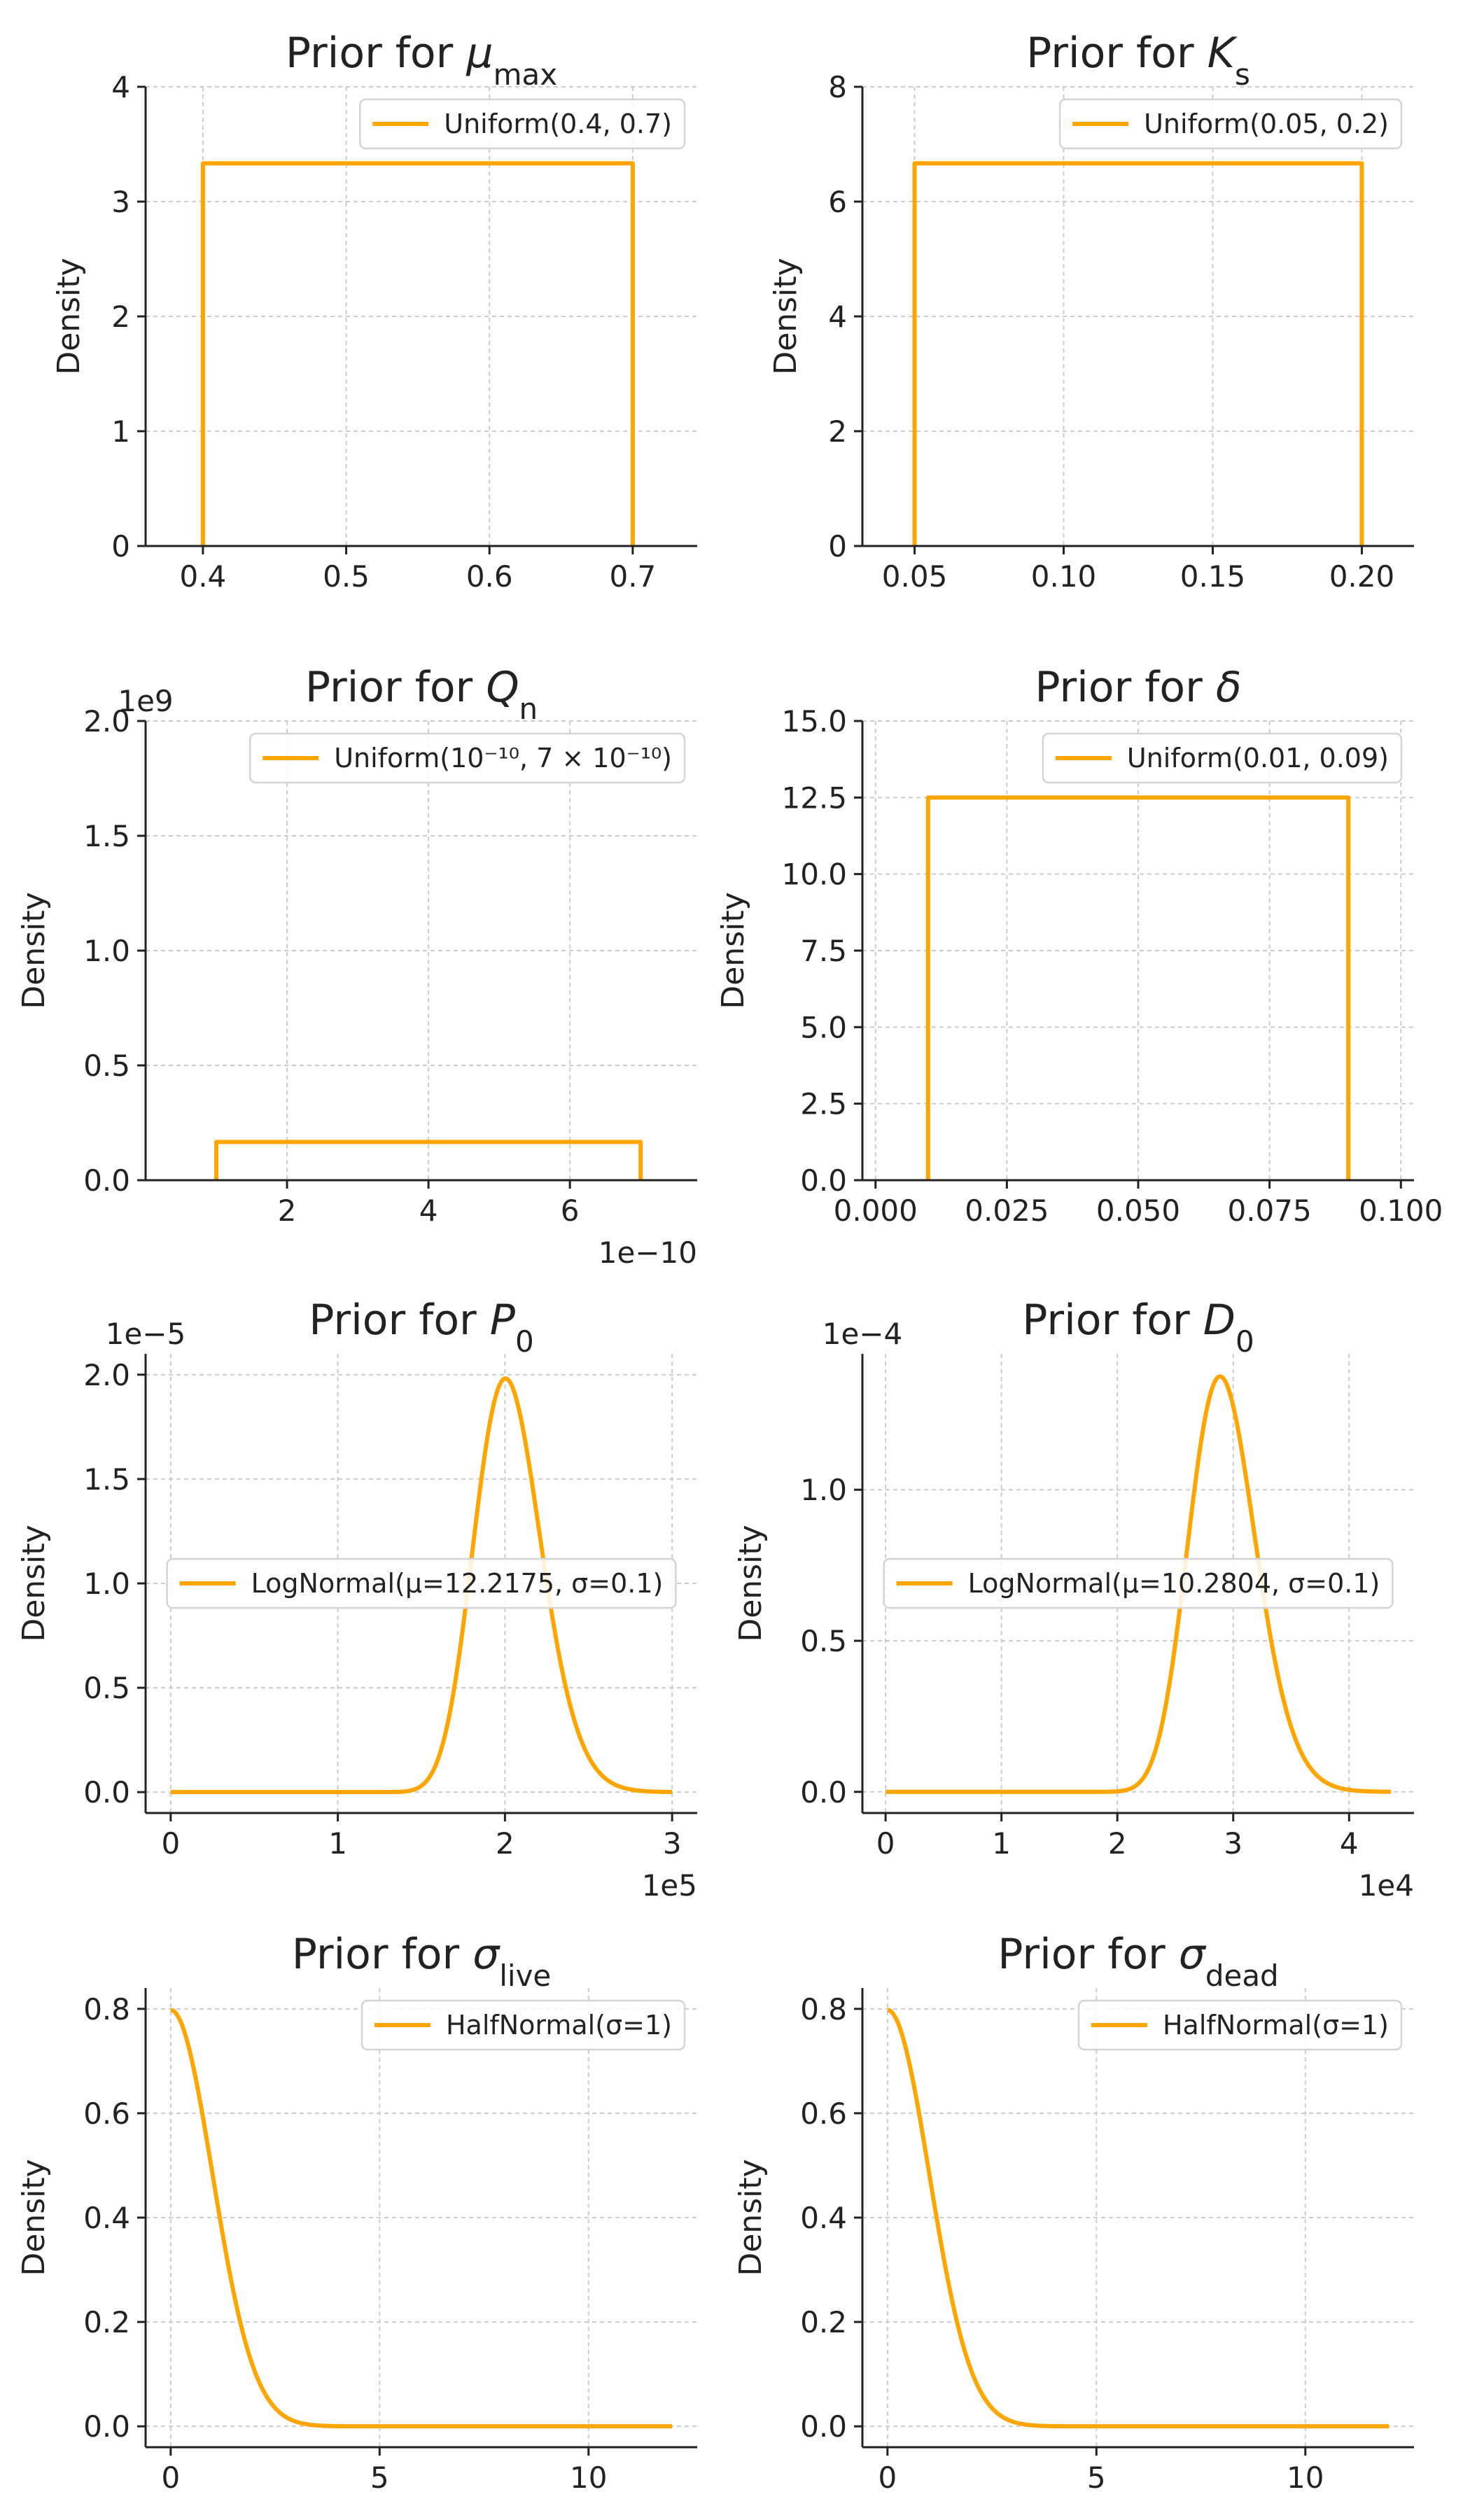 This screenshot has height=2520, width=1470. What do you see at coordinates (1242, 74) in the screenshot?
I see `title-subscript: s` at bounding box center [1242, 74].